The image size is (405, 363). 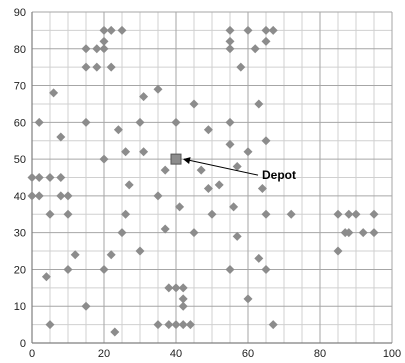 I want to click on y-tick-label: 40, so click(x=20, y=197).